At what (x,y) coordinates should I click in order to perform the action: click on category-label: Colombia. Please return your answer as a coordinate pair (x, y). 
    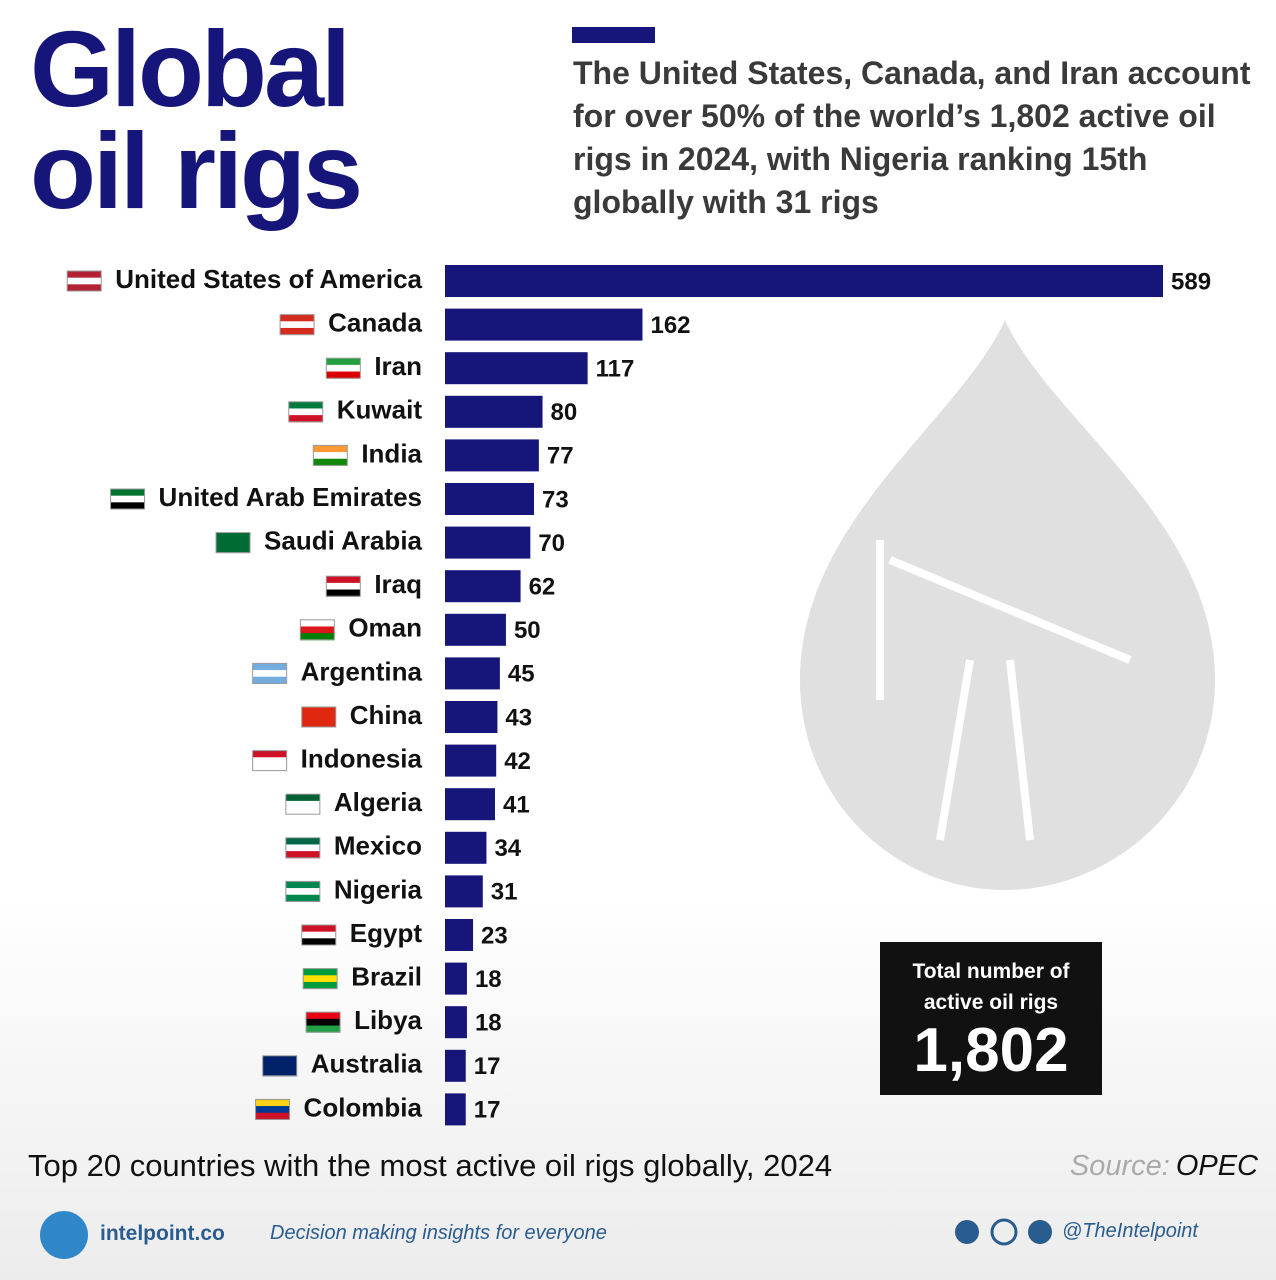
    Looking at the image, I should click on (363, 1107).